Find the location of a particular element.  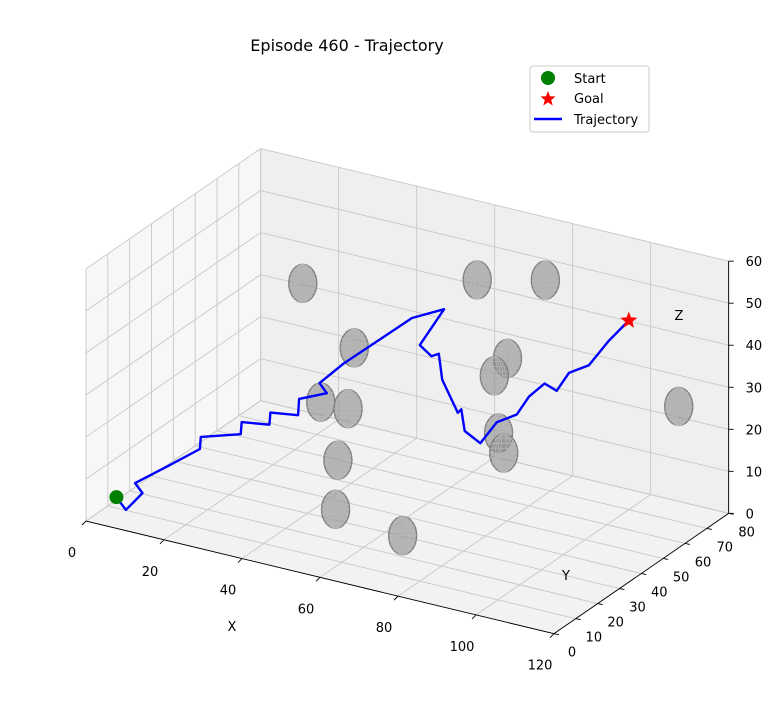

z-tick-label: 50 is located at coordinates (754, 304).